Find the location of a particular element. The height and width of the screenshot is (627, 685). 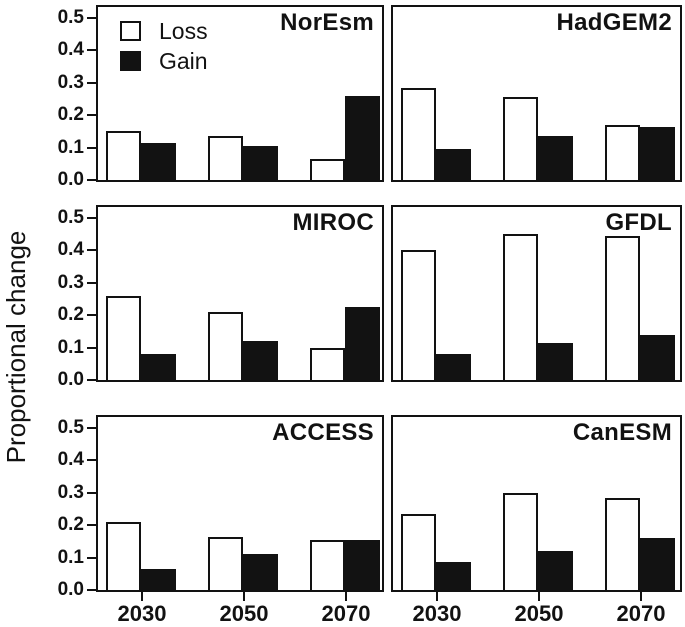

bar-gfdl-2030-loss is located at coordinates (418, 315).